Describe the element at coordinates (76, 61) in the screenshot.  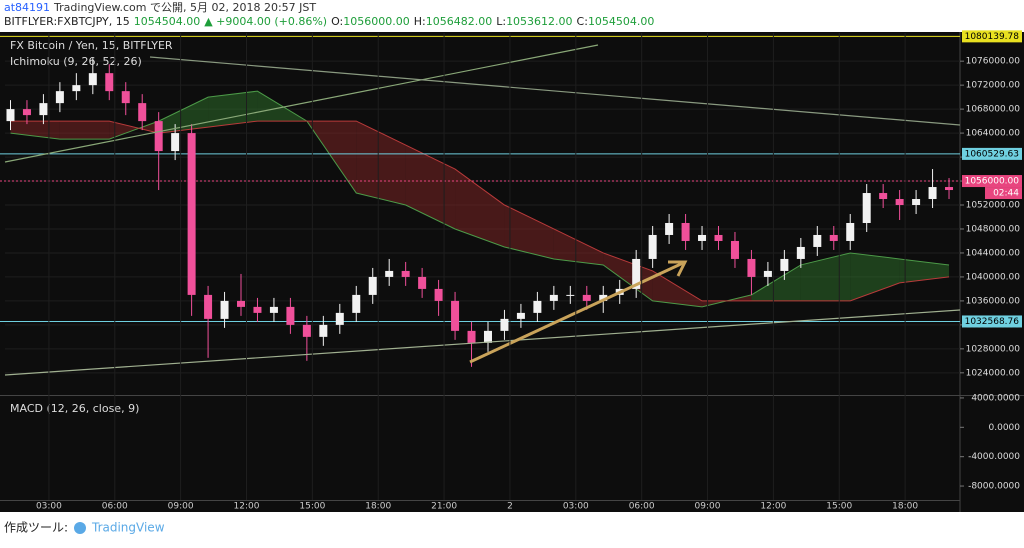
I see `indicator-title: Ichimoku (9, 26, 52, 26)` at that location.